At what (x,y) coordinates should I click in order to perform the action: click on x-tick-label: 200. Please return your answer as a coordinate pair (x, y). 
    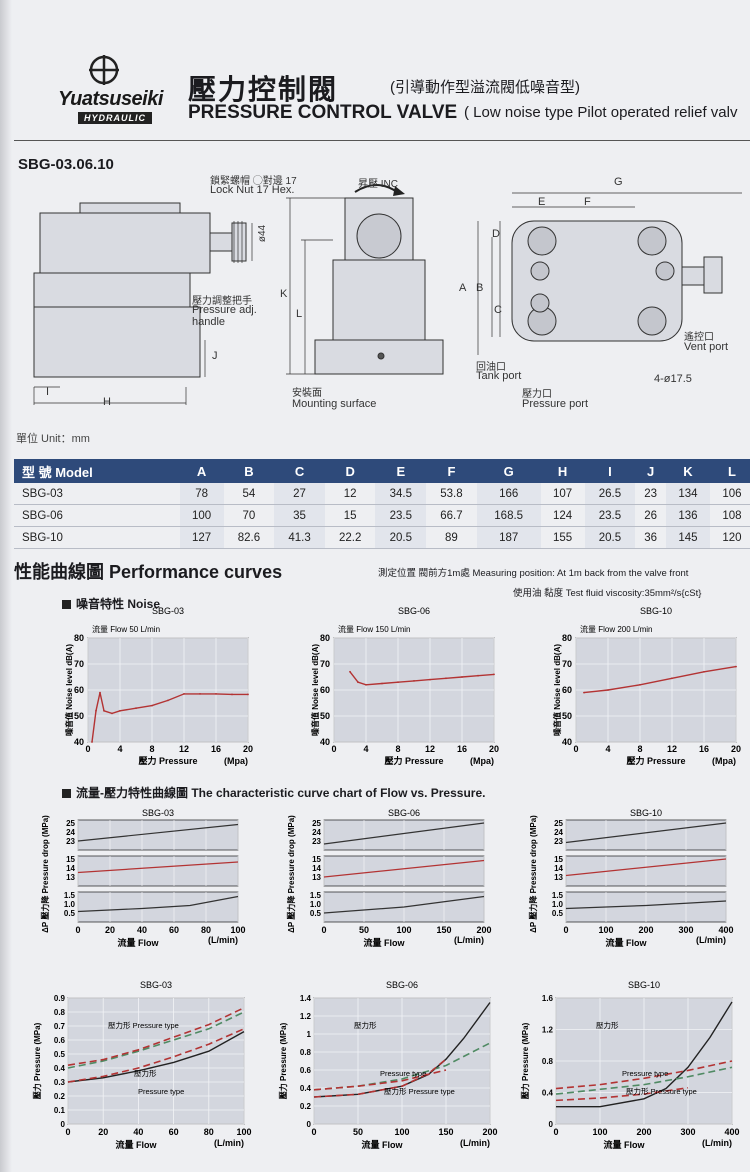
    Looking at the image, I should click on (489, 1132).